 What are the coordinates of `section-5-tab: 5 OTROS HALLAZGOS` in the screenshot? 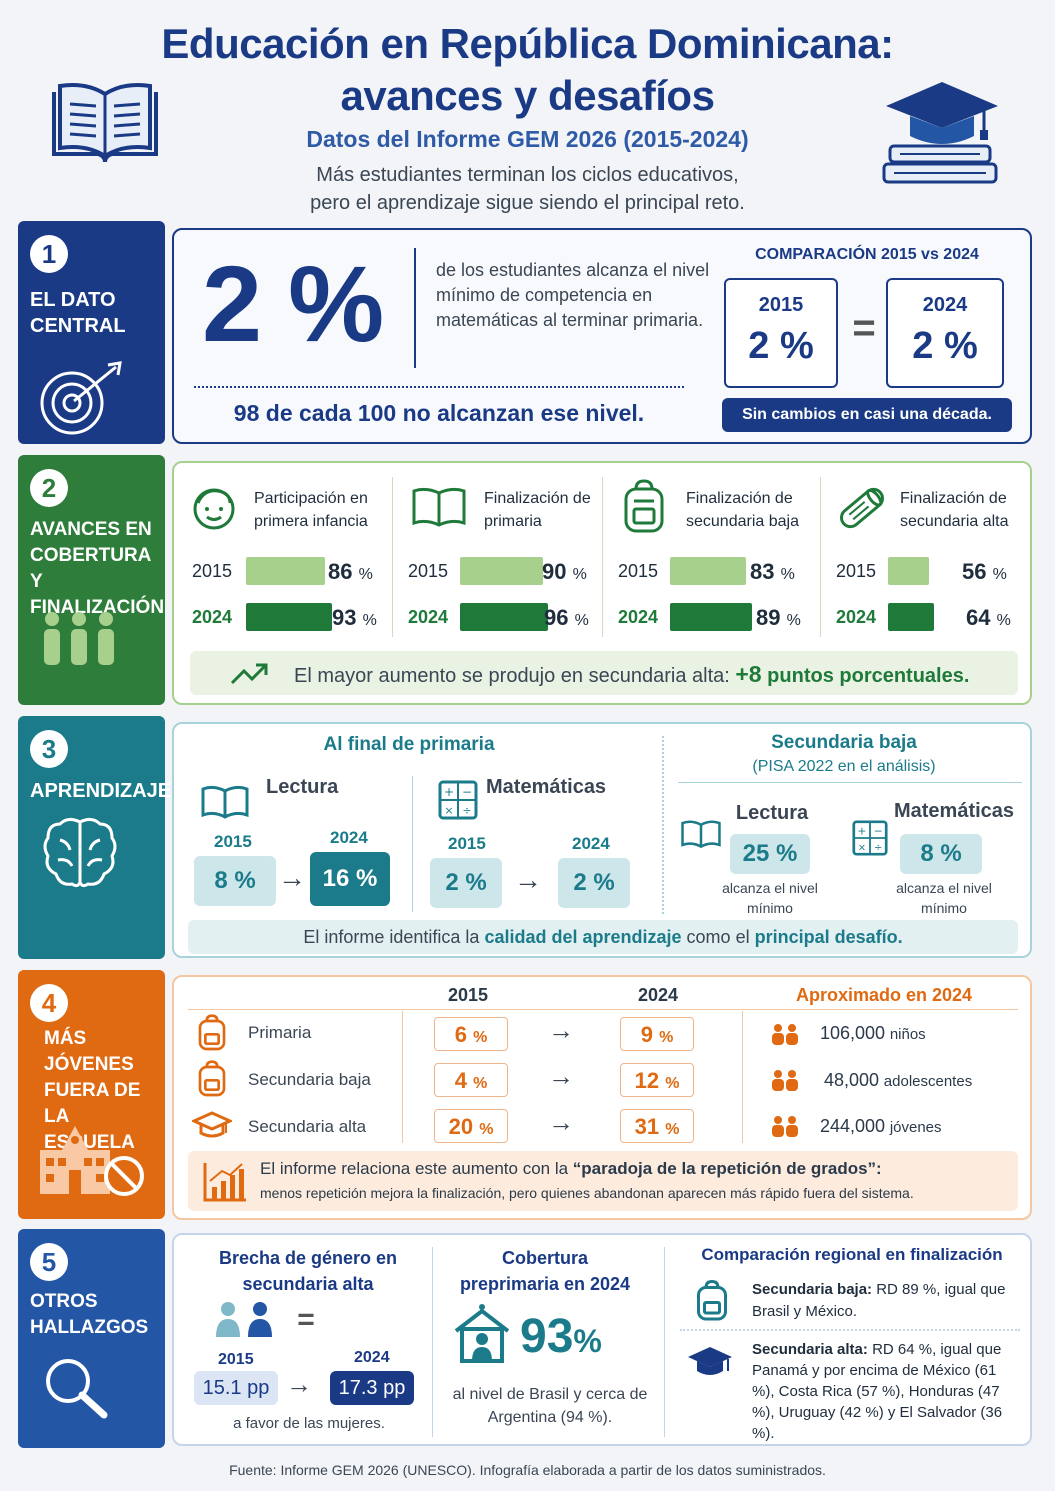 It's located at (91, 1338).